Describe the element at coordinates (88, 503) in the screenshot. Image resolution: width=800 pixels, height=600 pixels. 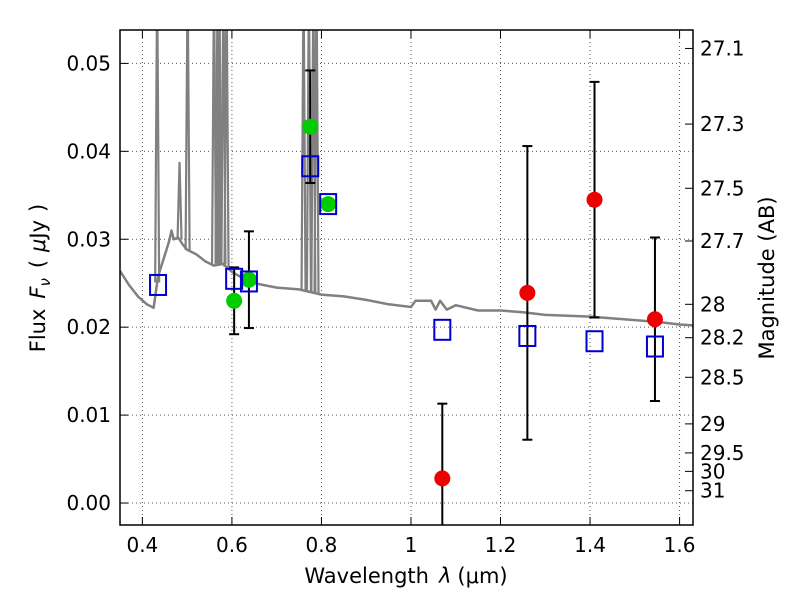
I see `y-tick-label: 0.00` at that location.